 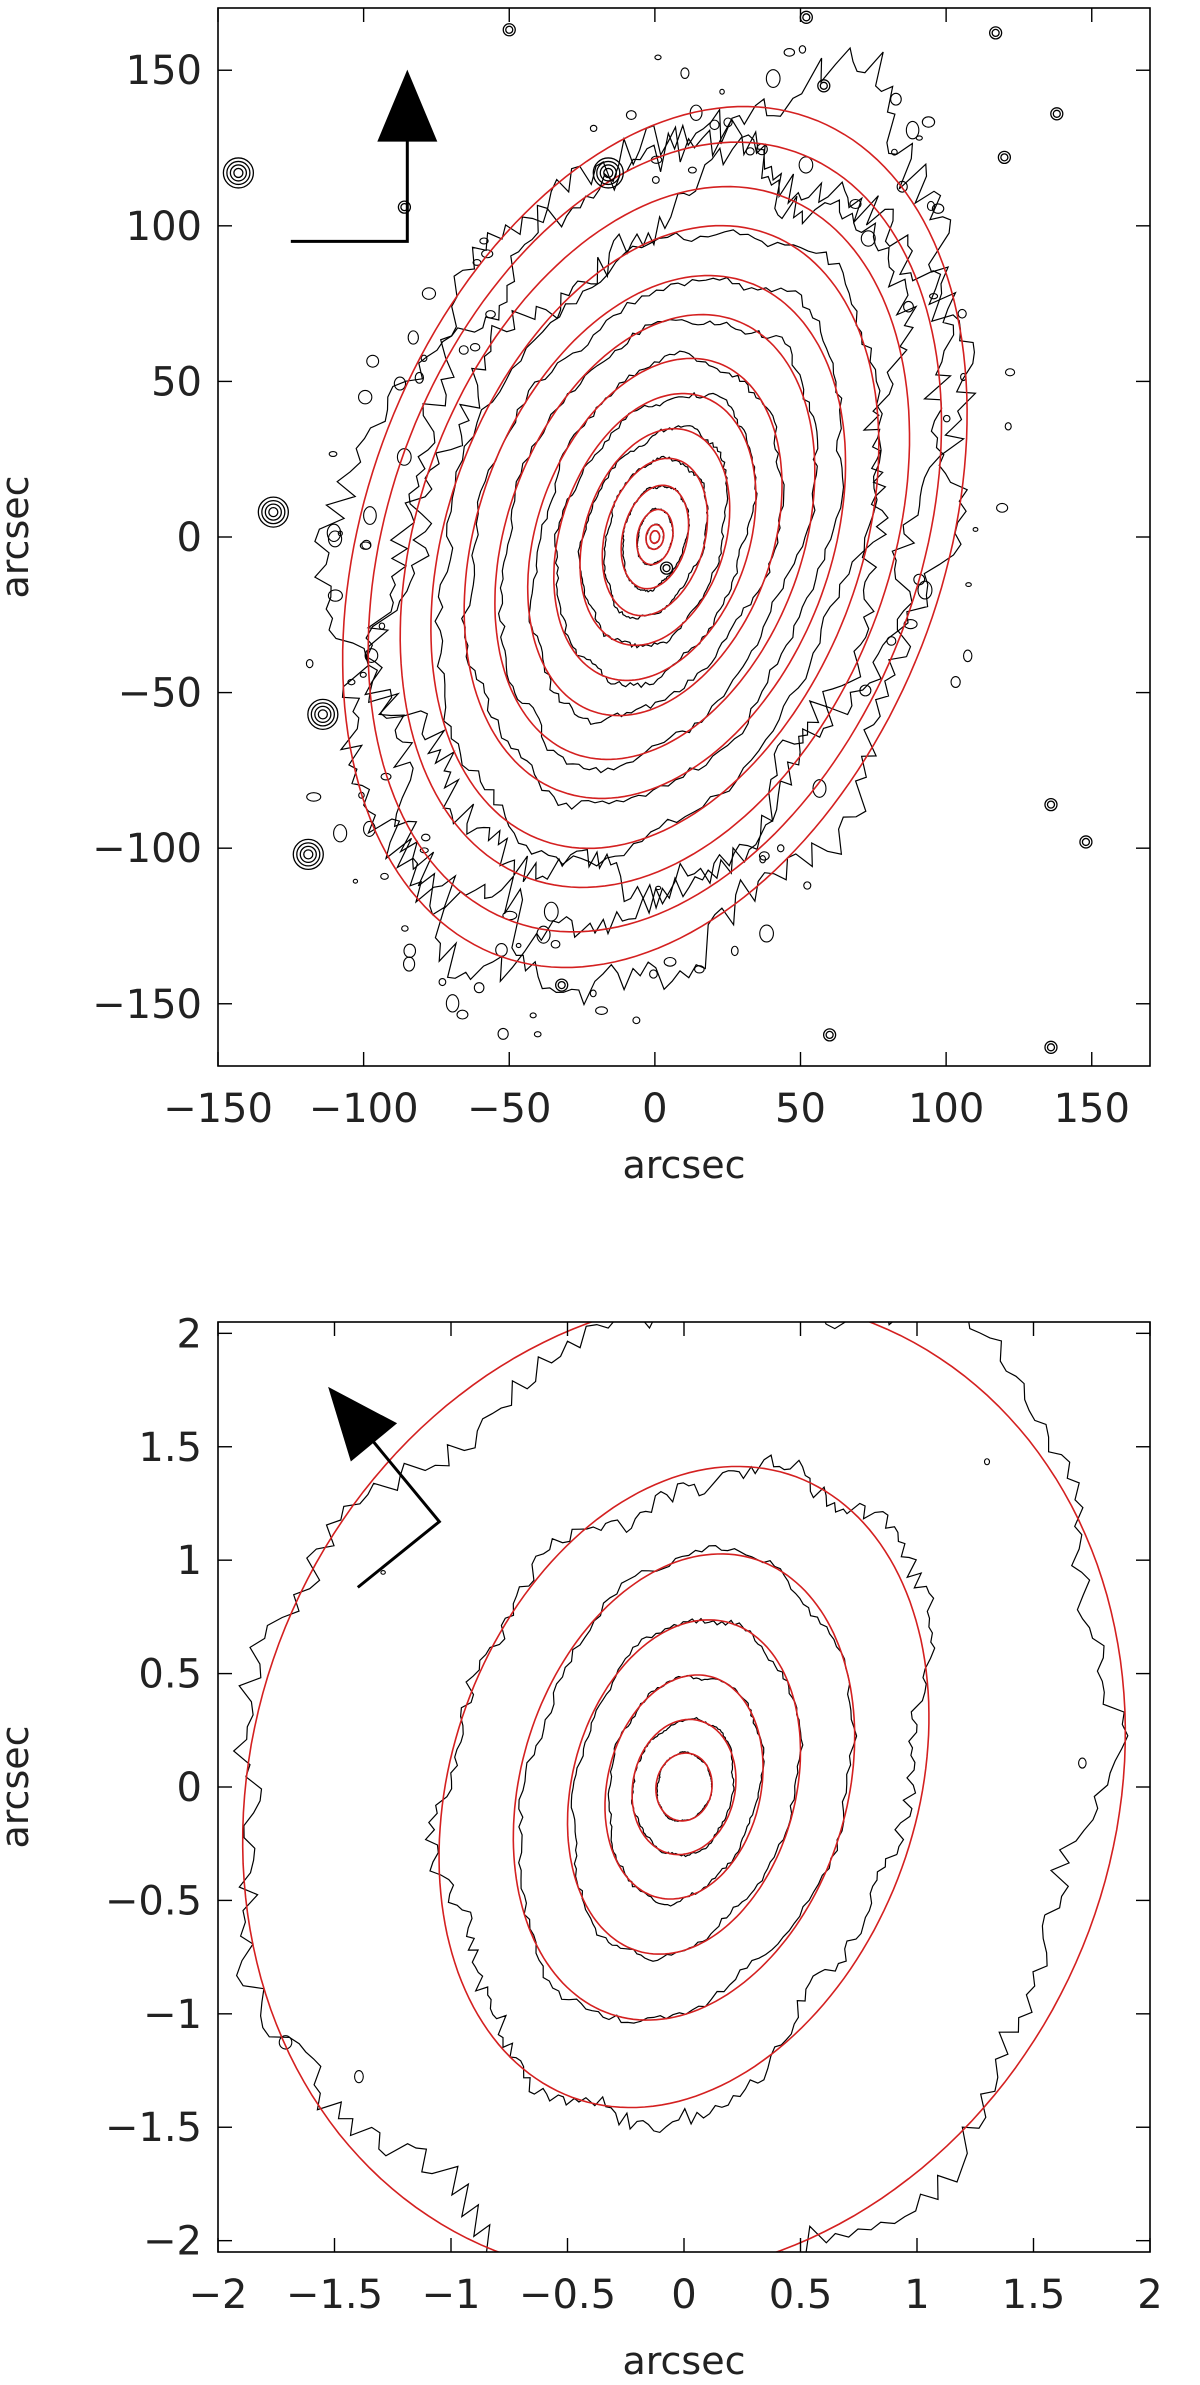 I want to click on x-tick-label: −1, so click(x=451, y=2295).